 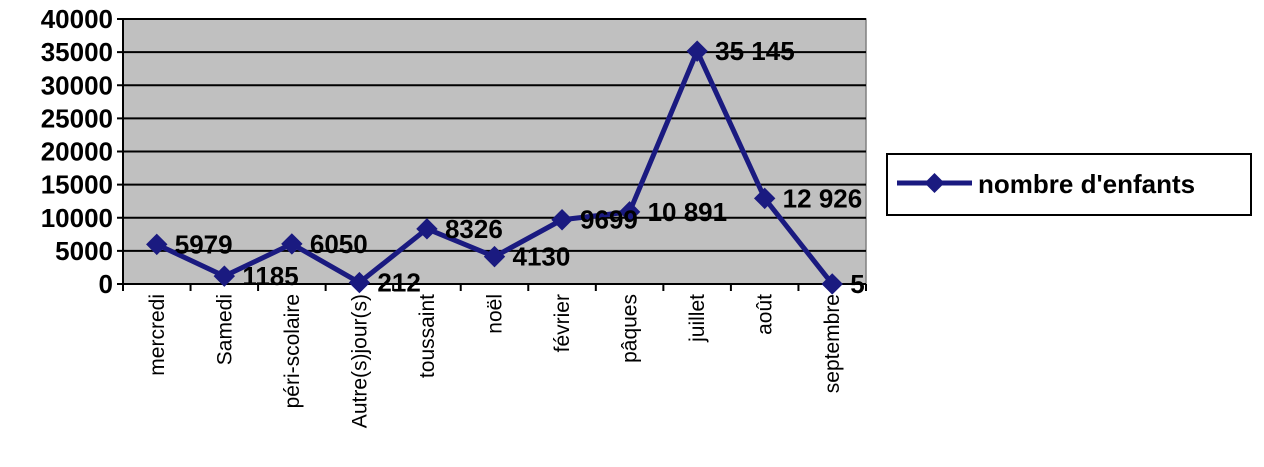 I want to click on data-label: 12 926, so click(x=823, y=198).